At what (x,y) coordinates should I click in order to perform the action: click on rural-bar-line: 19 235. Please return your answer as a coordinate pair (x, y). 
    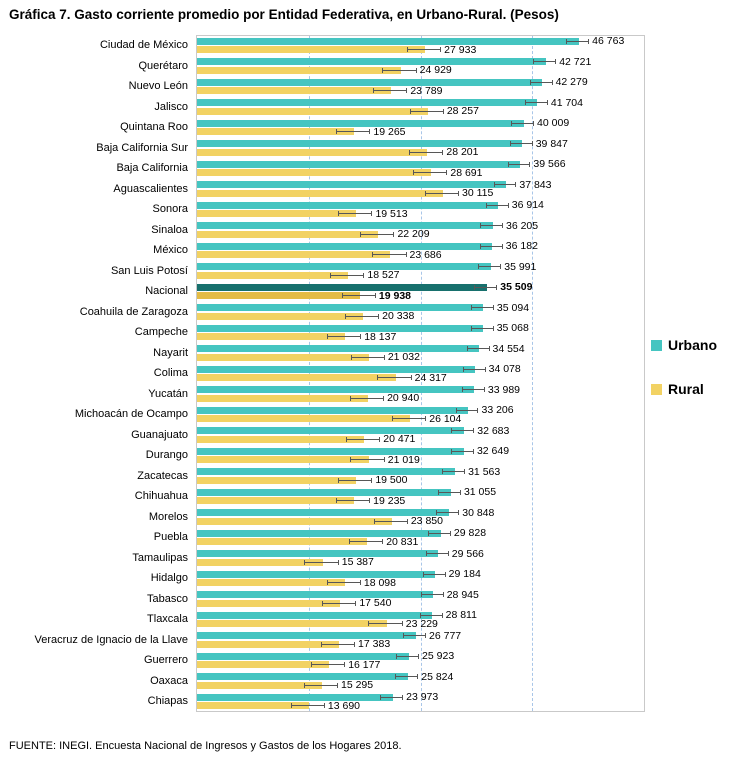
    Looking at the image, I should click on (420, 501).